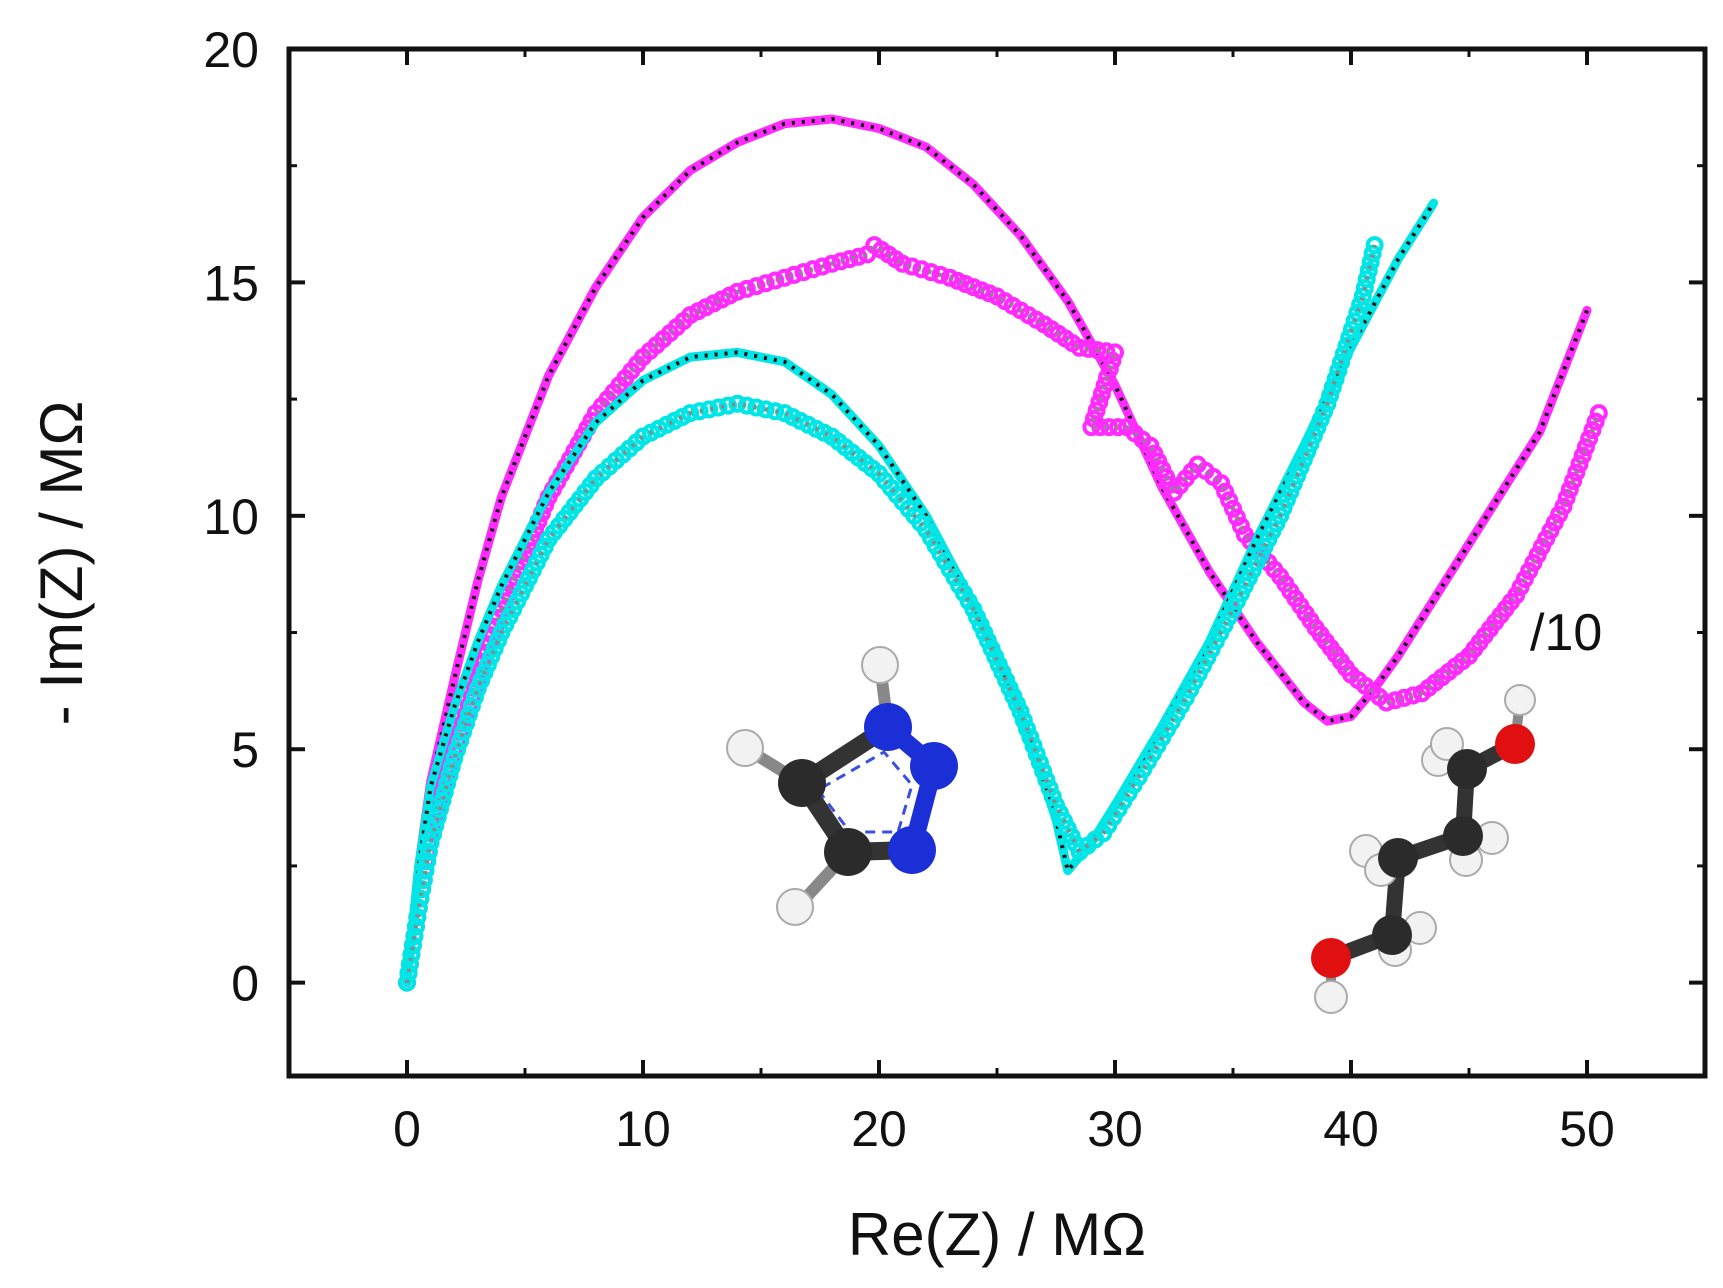  What do you see at coordinates (643, 1129) in the screenshot?
I see `x-tick-label: 10` at bounding box center [643, 1129].